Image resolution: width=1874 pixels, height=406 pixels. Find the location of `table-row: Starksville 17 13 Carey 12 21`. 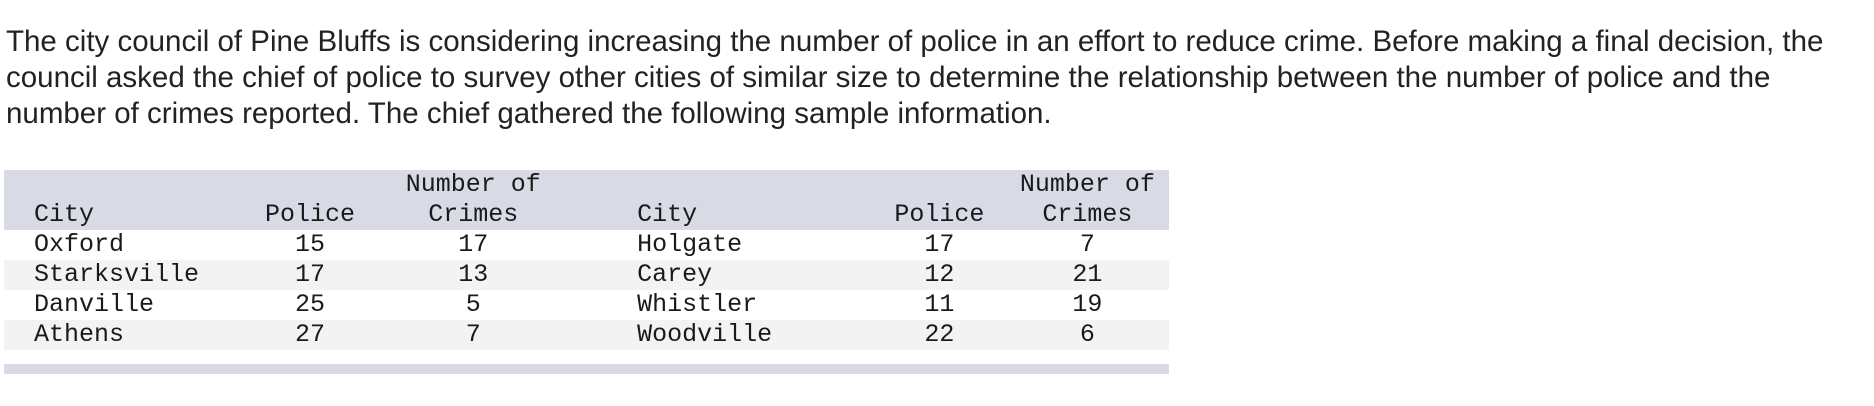

table-row: Starksville 17 13 Carey 12 21 is located at coordinates (586, 275).